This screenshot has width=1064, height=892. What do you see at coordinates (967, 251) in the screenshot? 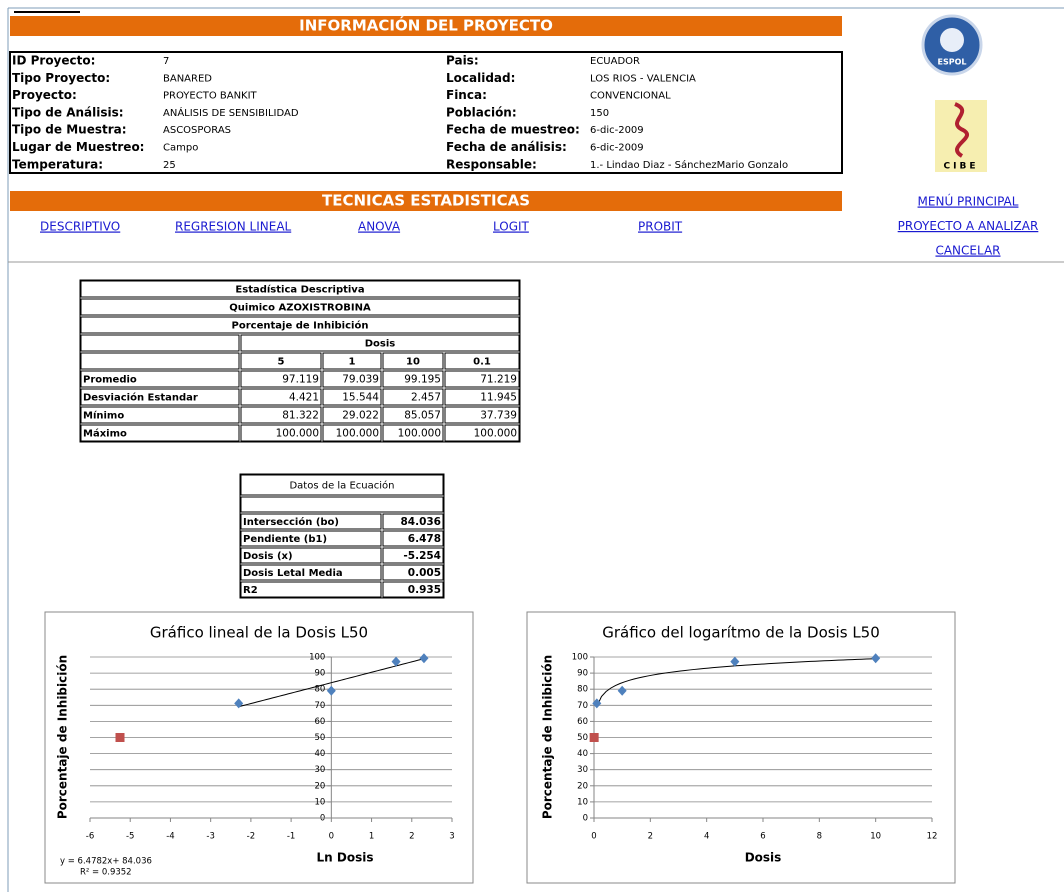
I see `menu-link: CANCELAR` at bounding box center [967, 251].